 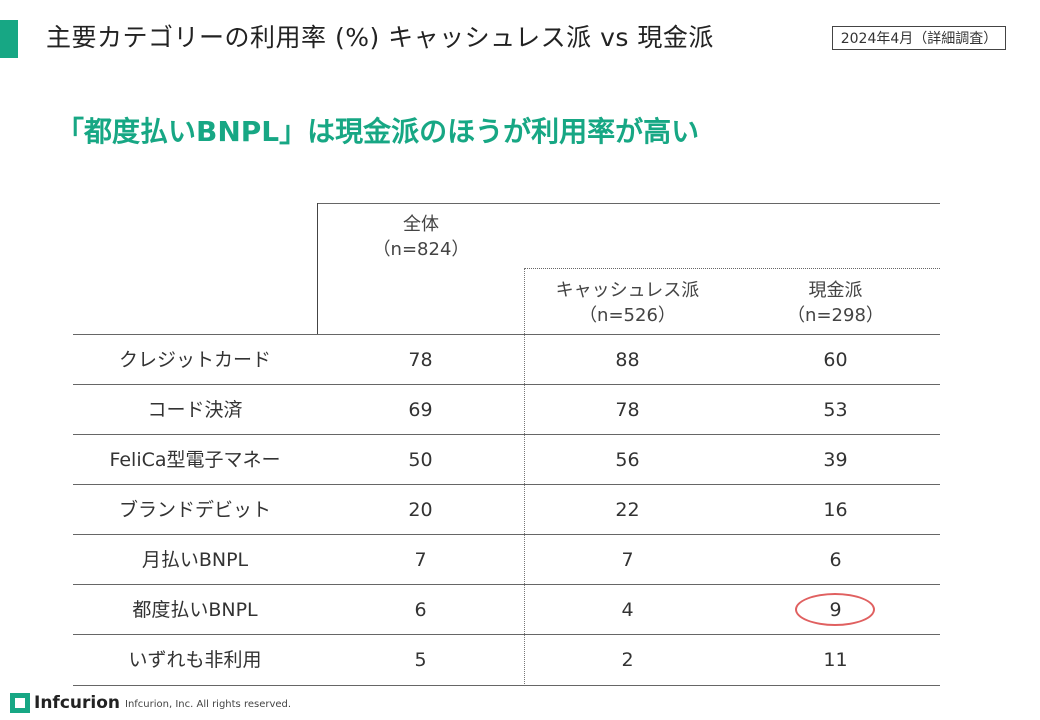 What do you see at coordinates (195, 660) in the screenshot?
I see `row-label: いずれも非利用` at bounding box center [195, 660].